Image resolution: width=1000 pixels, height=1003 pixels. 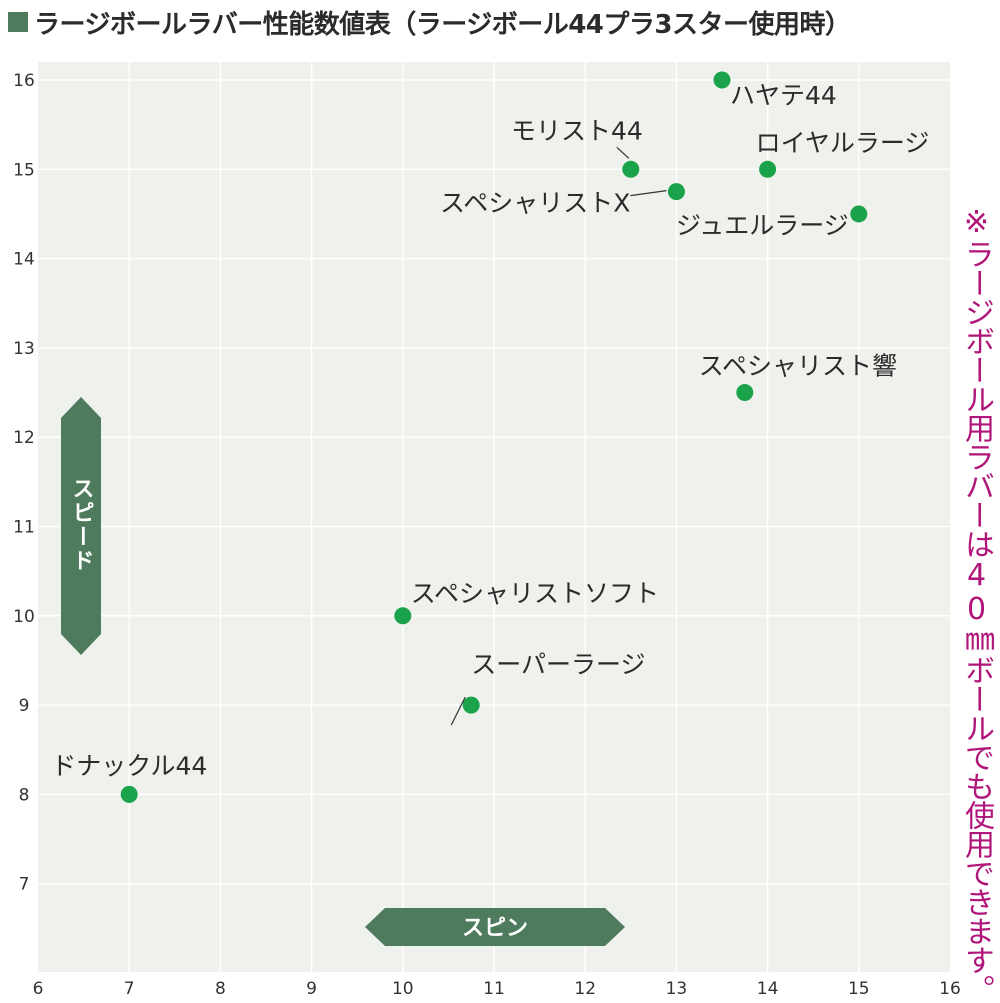 What do you see at coordinates (24, 706) in the screenshot?
I see `y-tick-label: 9` at bounding box center [24, 706].